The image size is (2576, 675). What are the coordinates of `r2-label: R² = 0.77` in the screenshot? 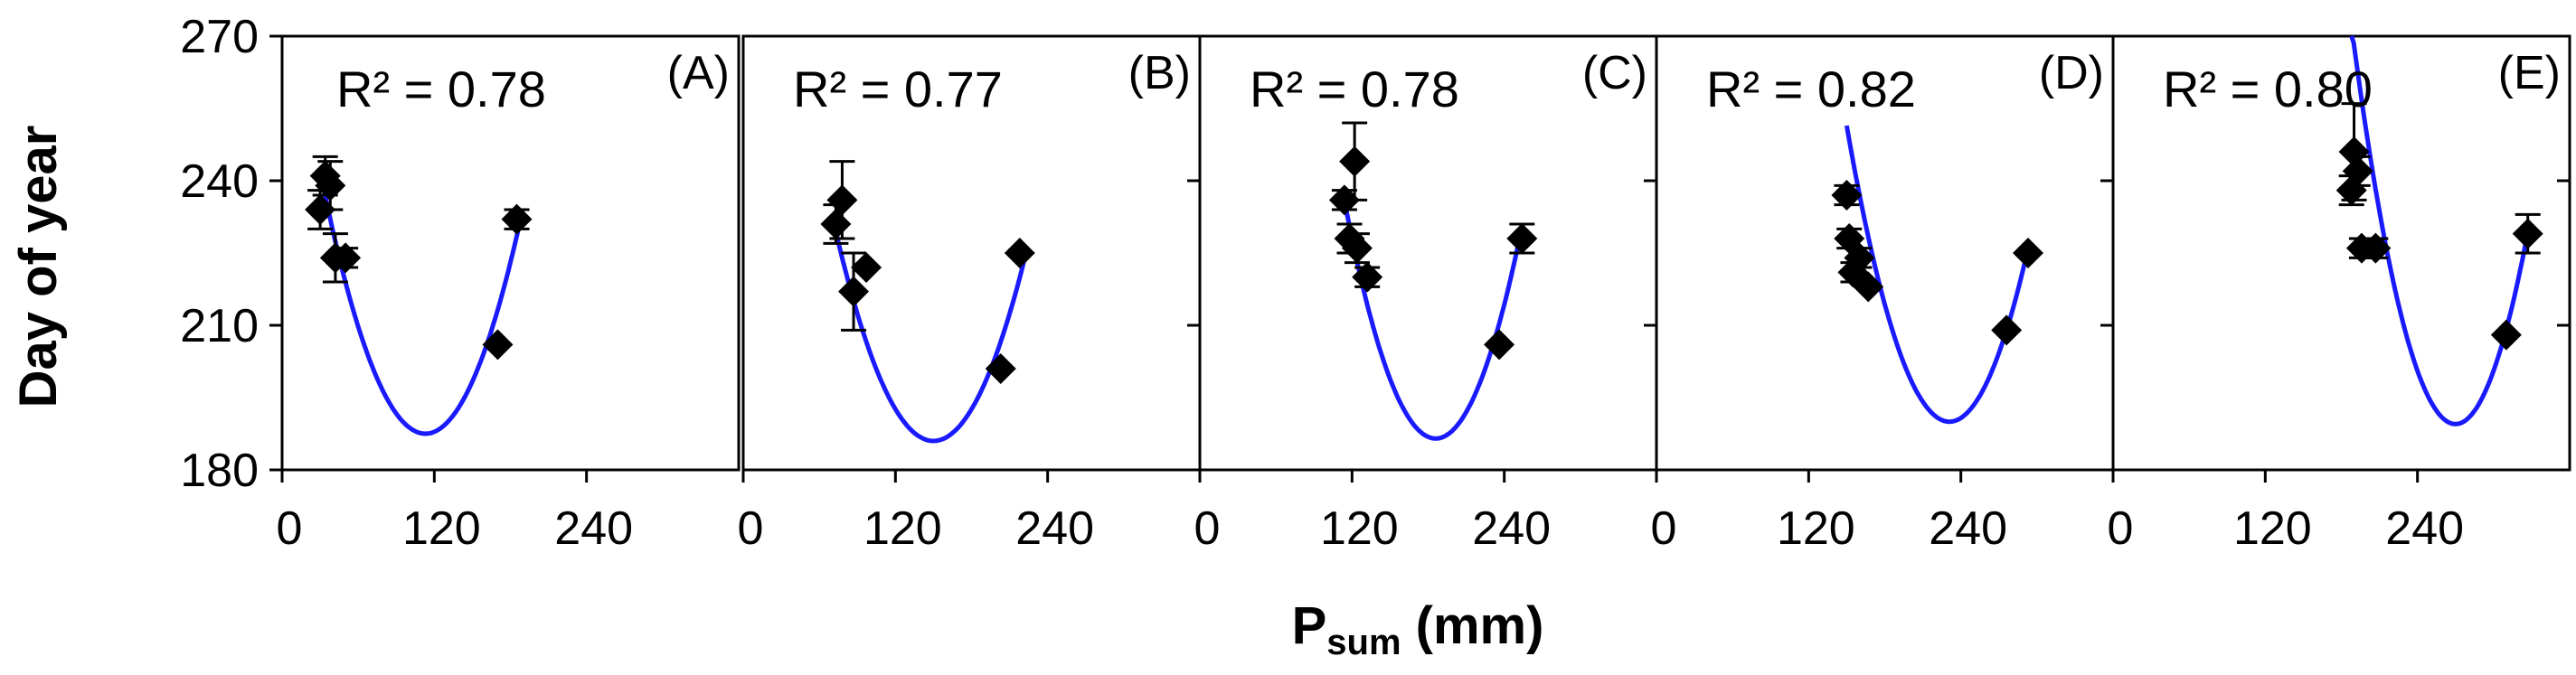 It's located at (898, 89).